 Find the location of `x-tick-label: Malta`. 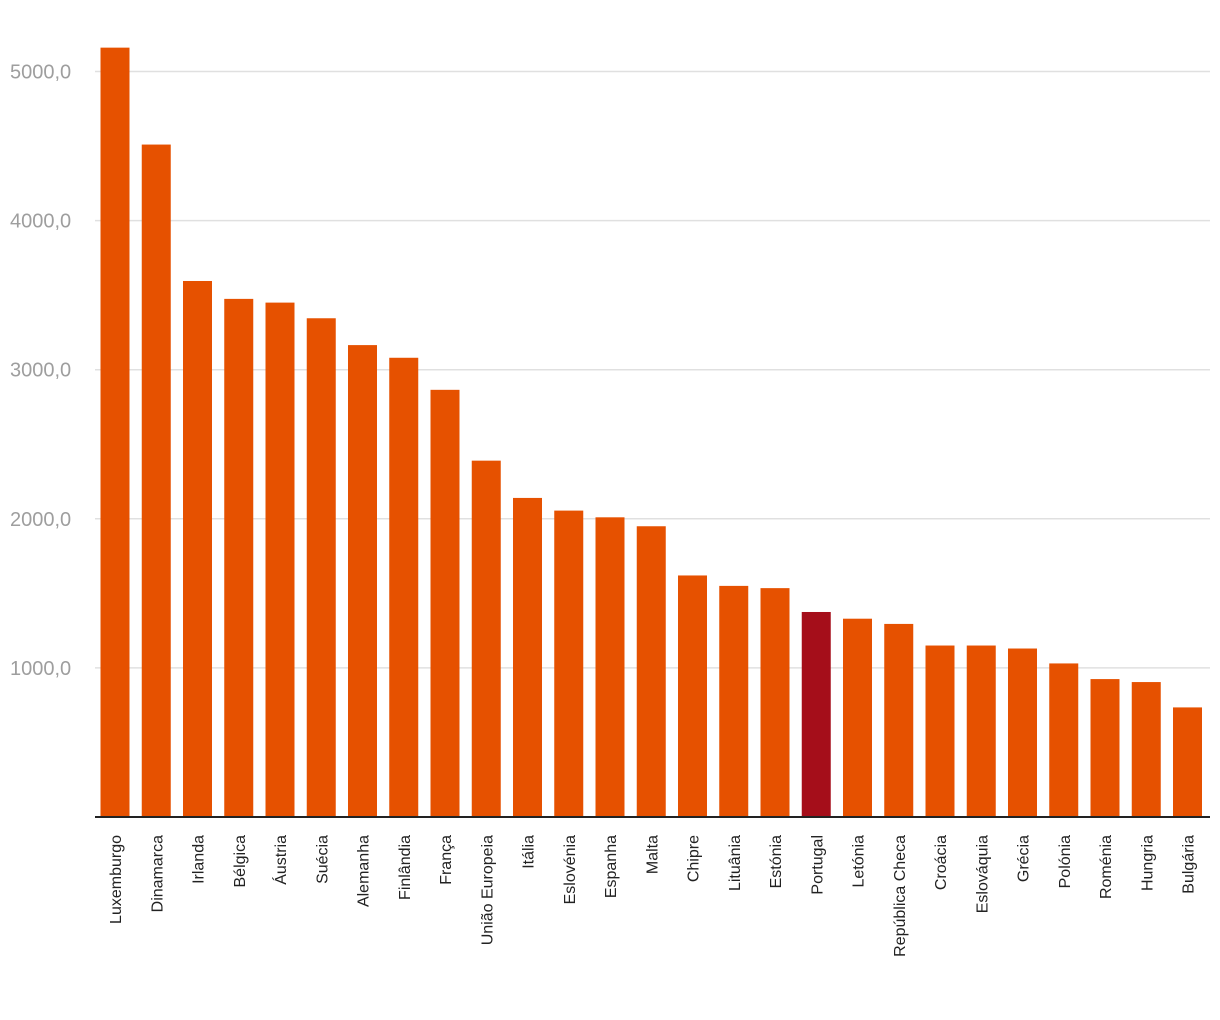

x-tick-label: Malta is located at coordinates (652, 854).